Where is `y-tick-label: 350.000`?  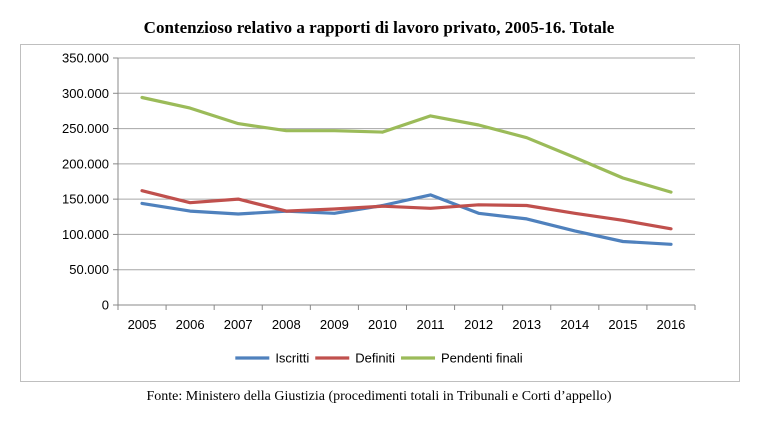 y-tick-label: 350.000 is located at coordinates (85, 58).